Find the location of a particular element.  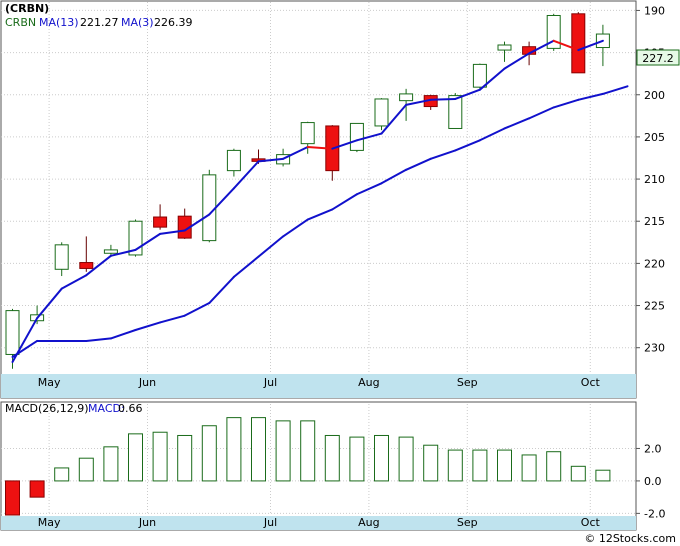

macd-x-axis-band is located at coordinates (318, 523).